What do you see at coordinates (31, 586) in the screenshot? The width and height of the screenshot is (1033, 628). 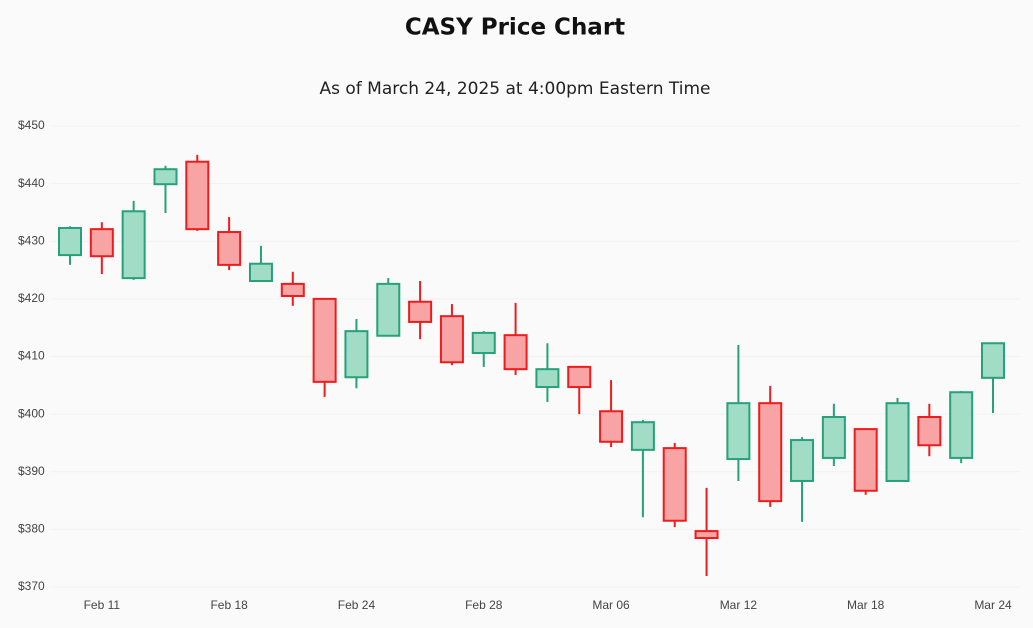 I see `y-tick-label: $370` at bounding box center [31, 586].